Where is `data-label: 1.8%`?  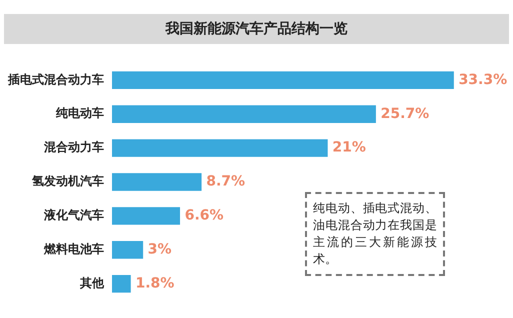 data-label: 1.8% is located at coordinates (154, 283).